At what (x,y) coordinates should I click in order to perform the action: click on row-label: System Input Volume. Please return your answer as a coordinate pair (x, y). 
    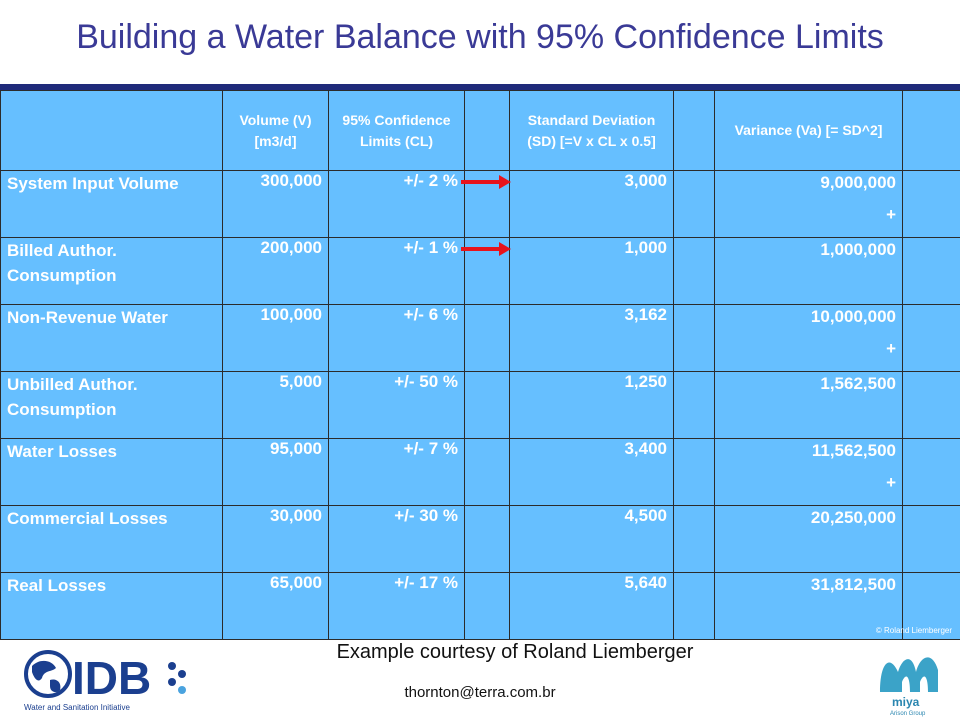
    Looking at the image, I should click on (111, 204).